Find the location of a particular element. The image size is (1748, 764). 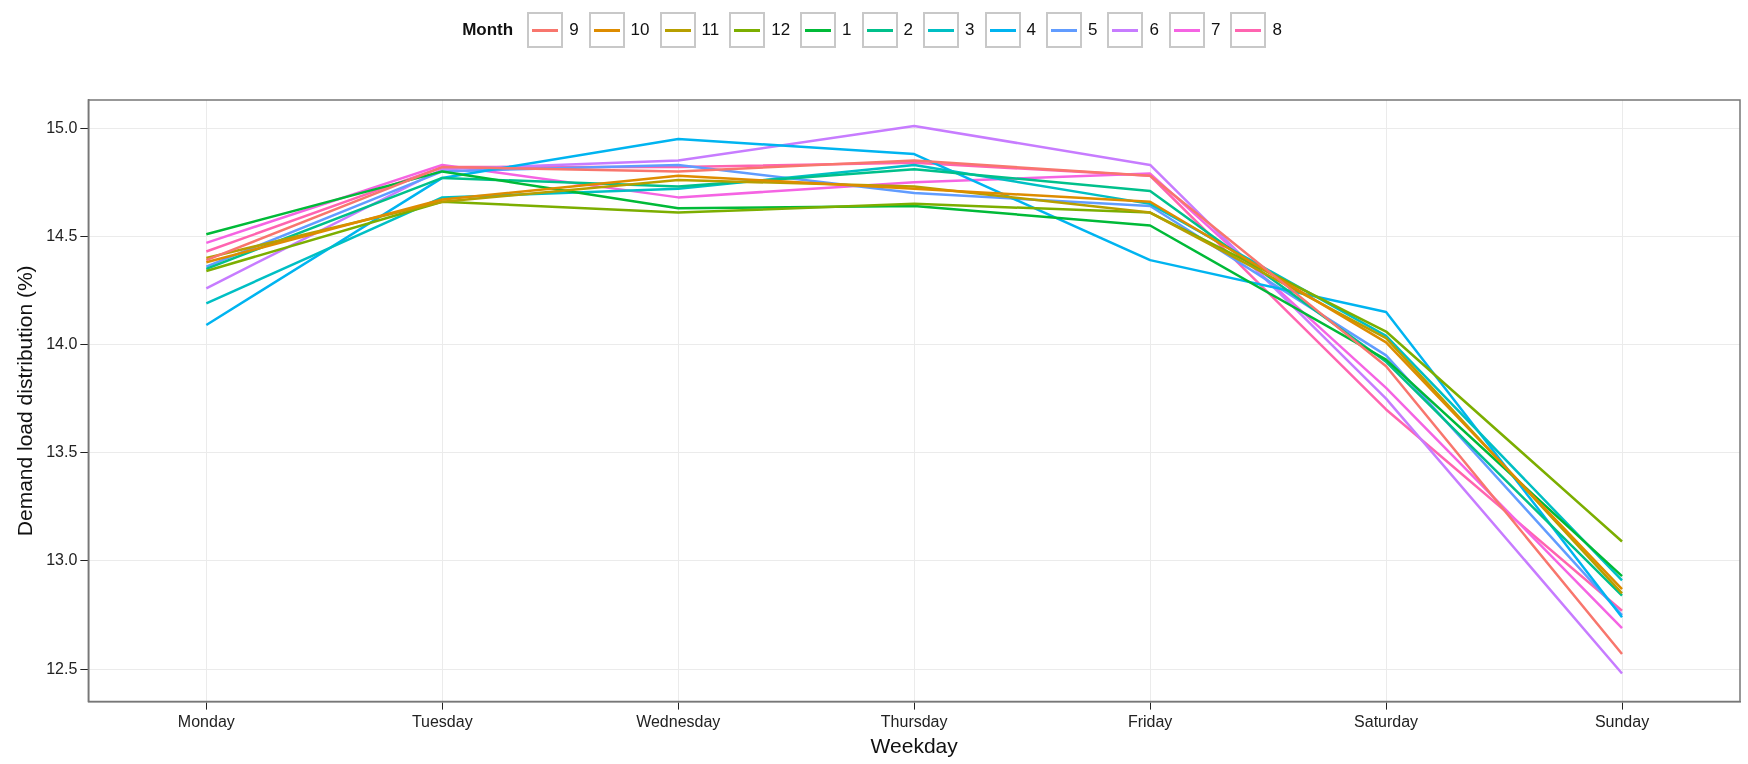

legend-label: 9 is located at coordinates (574, 30).